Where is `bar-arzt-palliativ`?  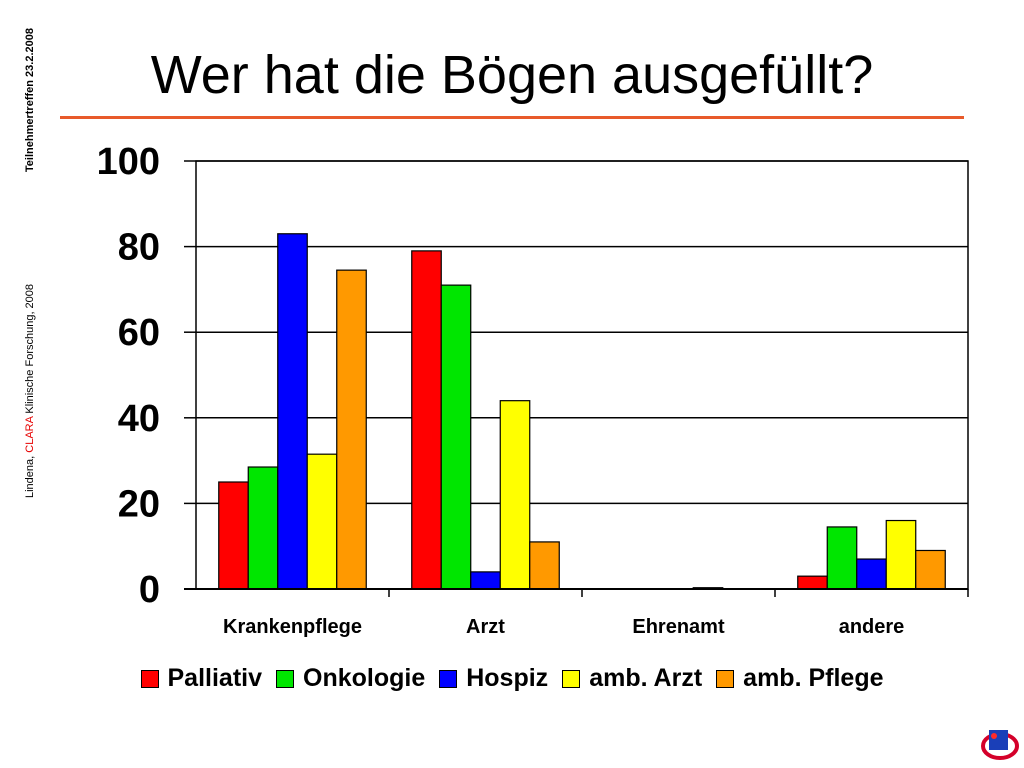
bar-arzt-palliativ is located at coordinates (426, 420).